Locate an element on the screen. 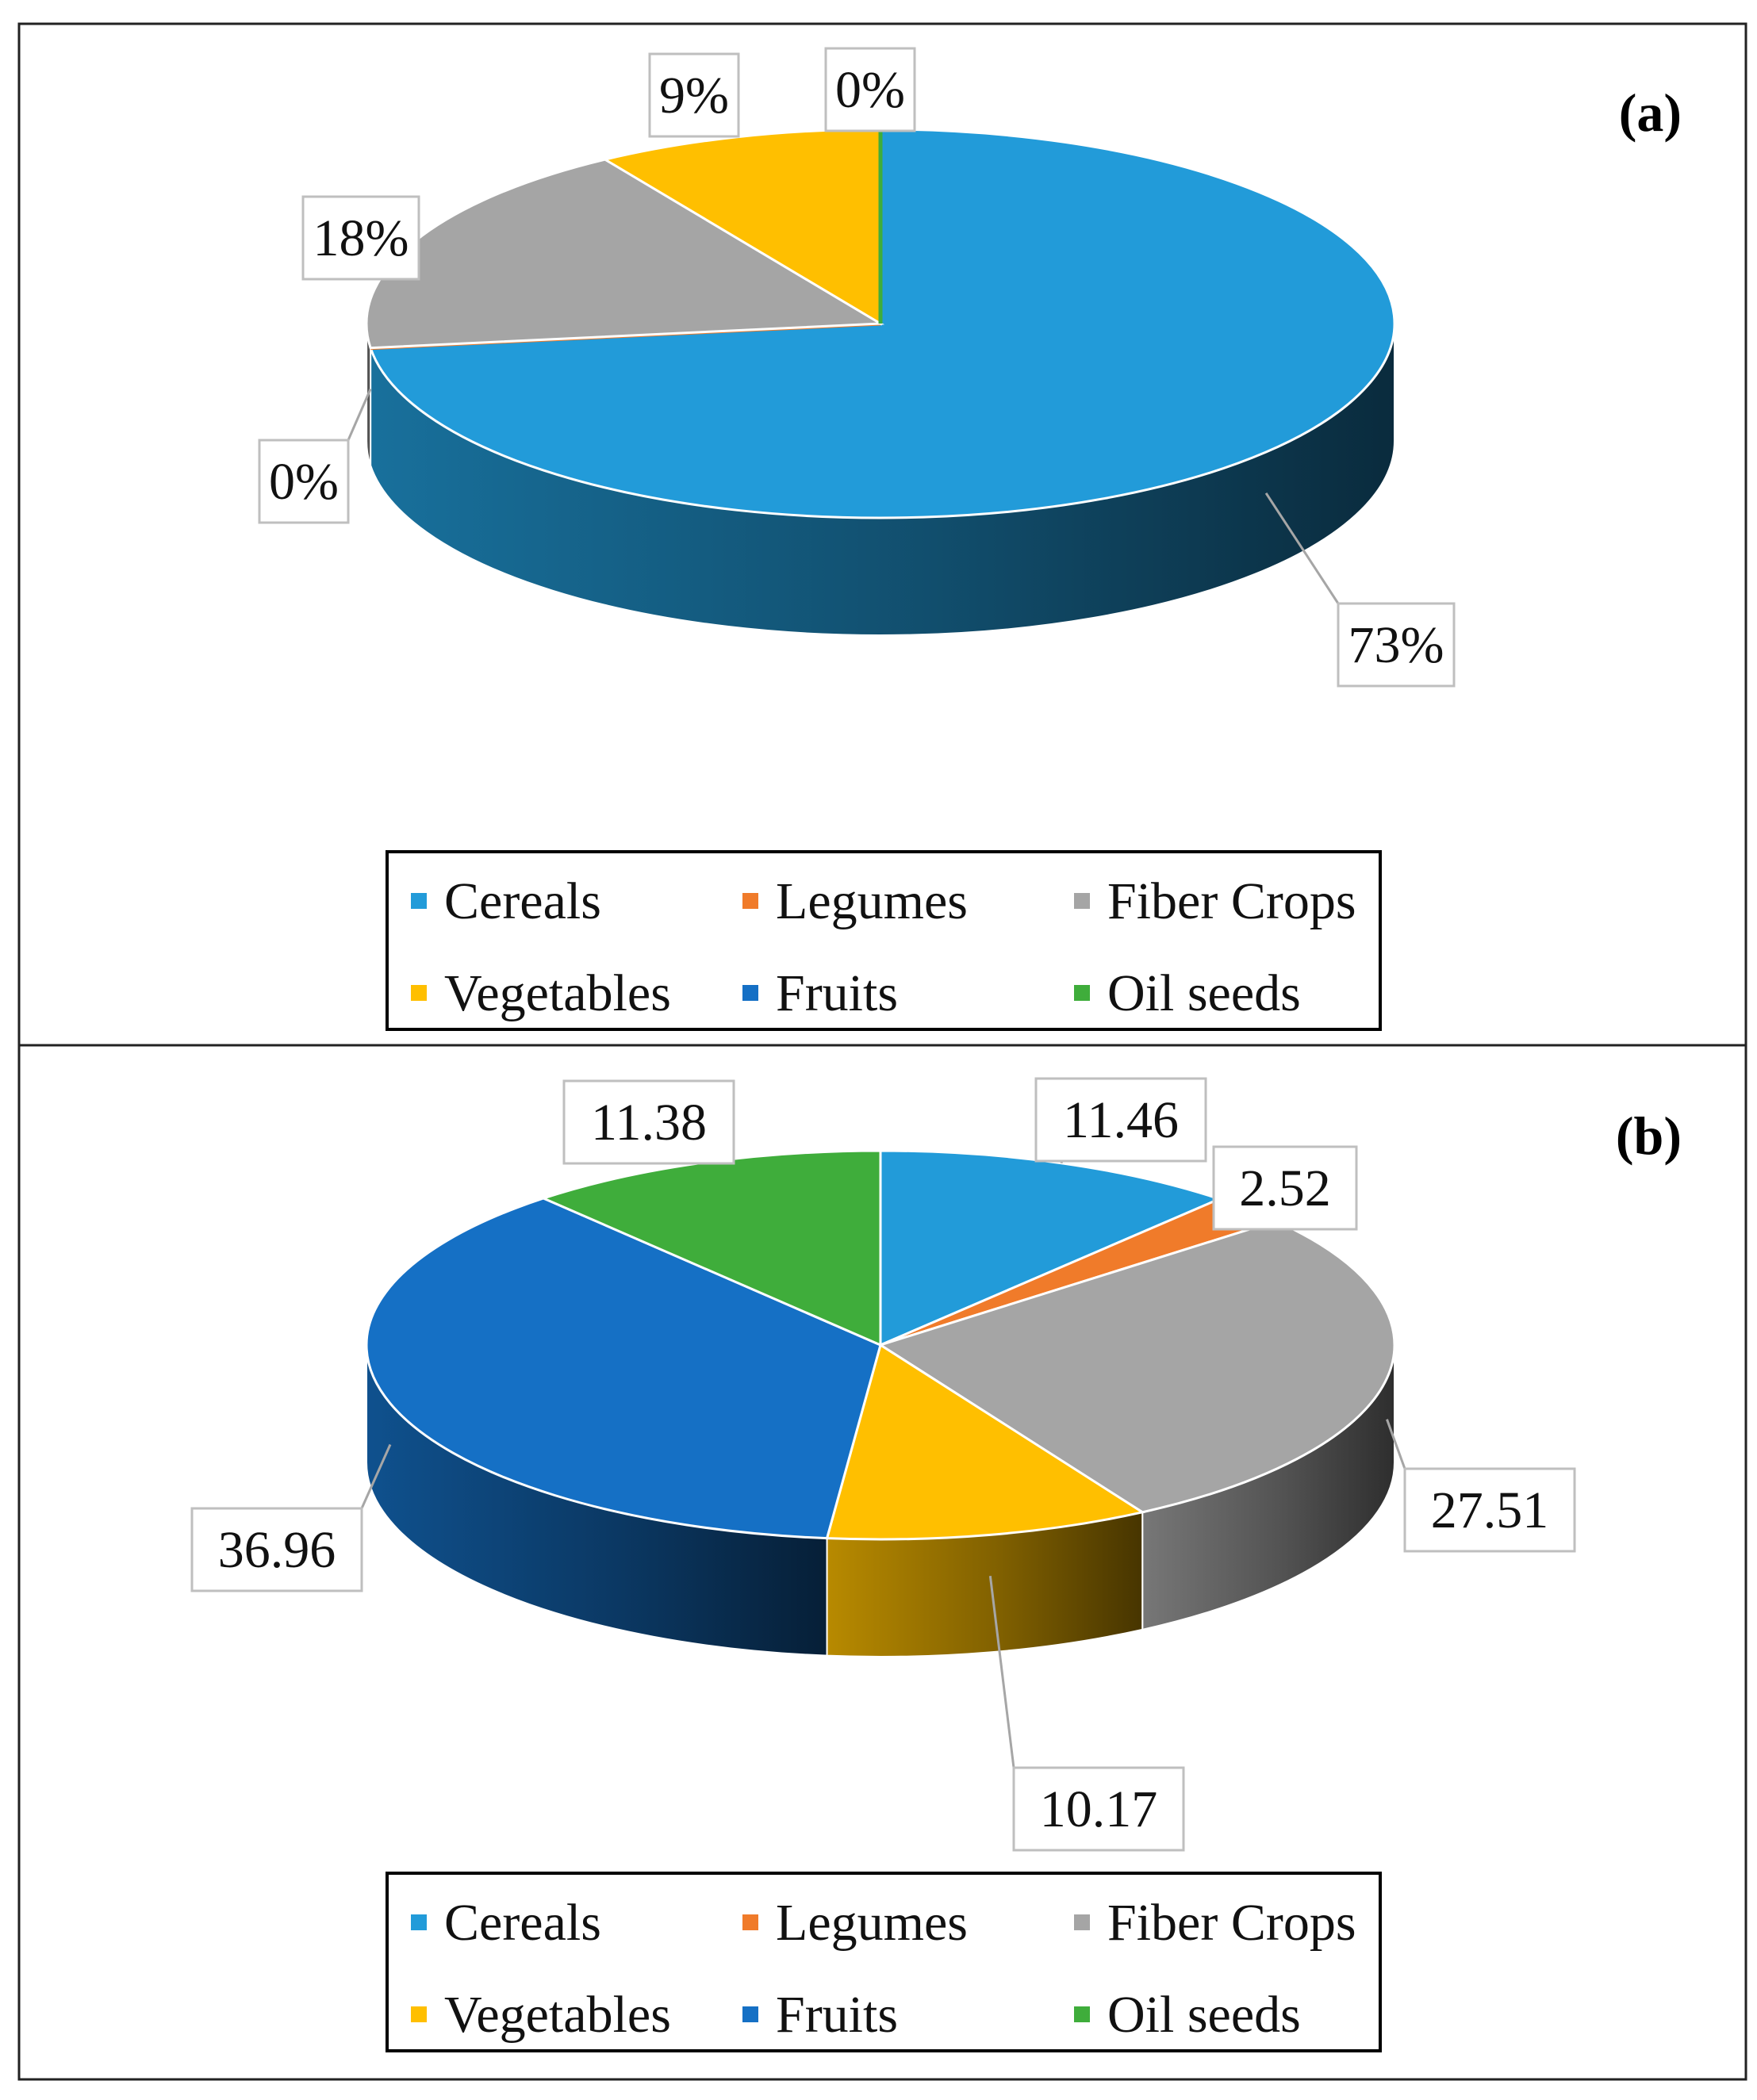  data-label-fruits: 0% is located at coordinates (870, 90).